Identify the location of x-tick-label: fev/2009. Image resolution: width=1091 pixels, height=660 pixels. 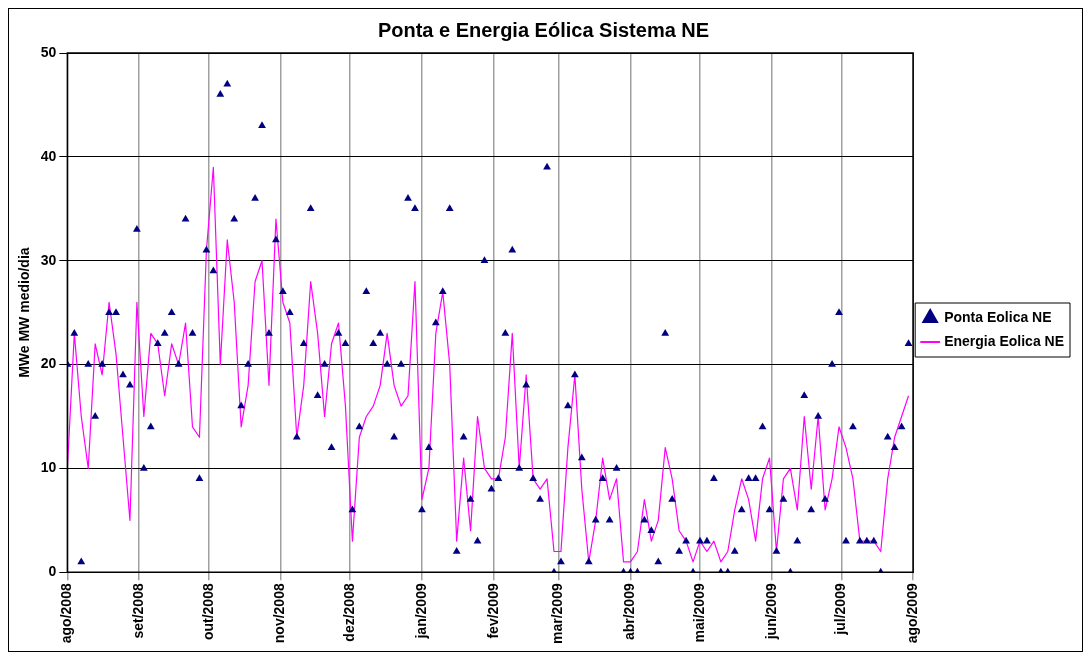
(492, 611).